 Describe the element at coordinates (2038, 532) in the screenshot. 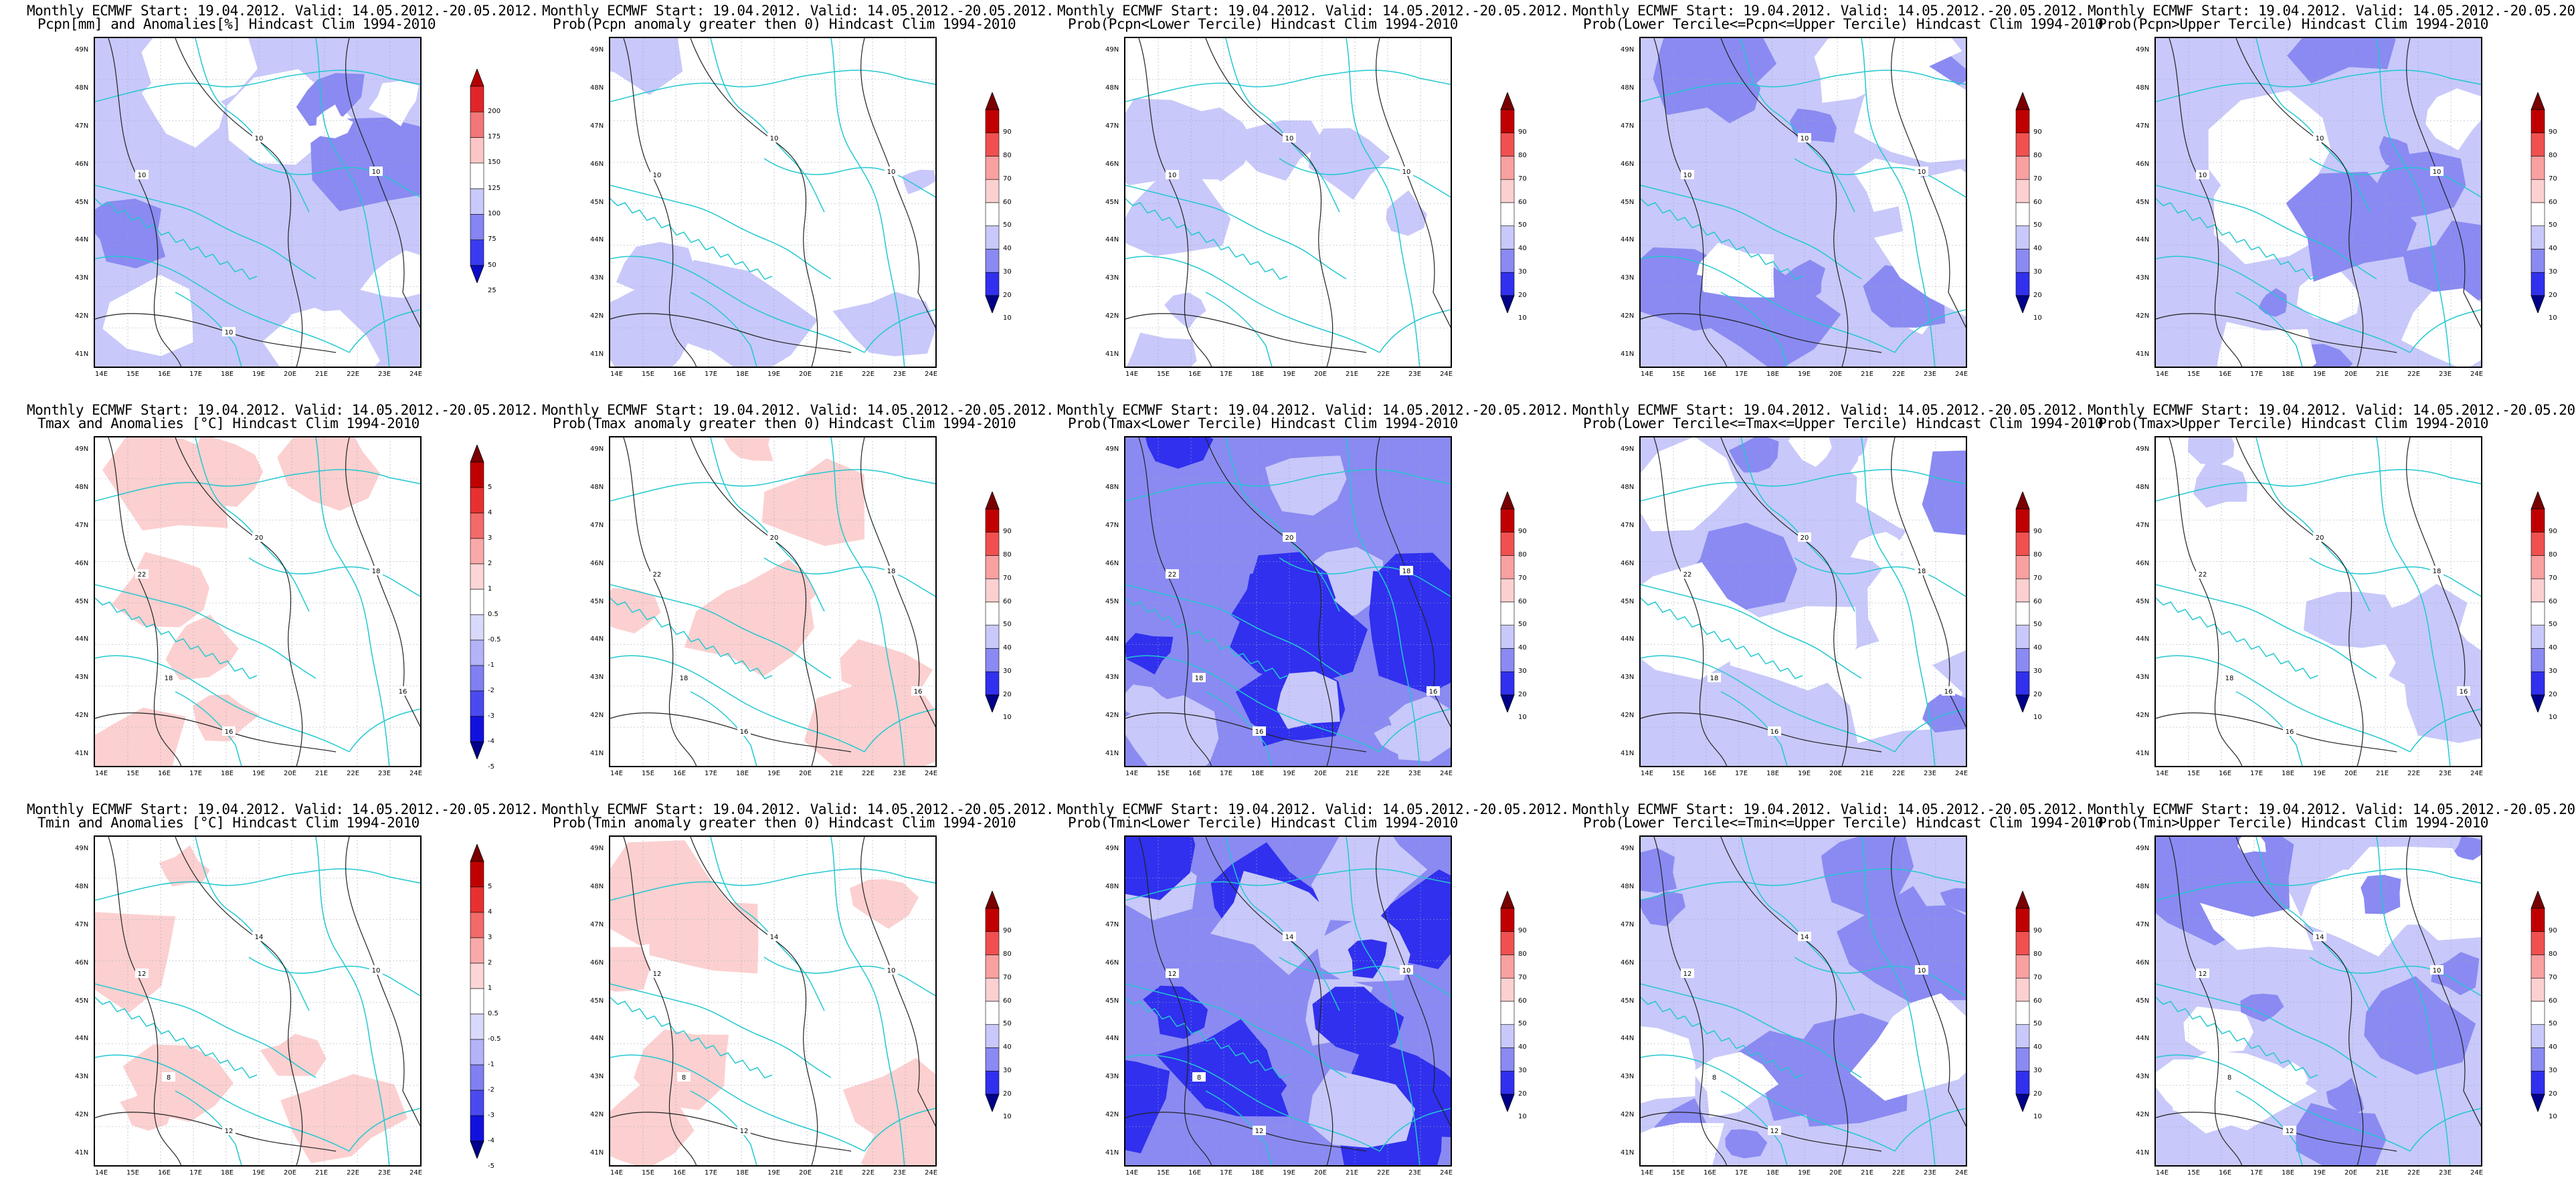

I see `colorbar-tick-label: 90` at that location.